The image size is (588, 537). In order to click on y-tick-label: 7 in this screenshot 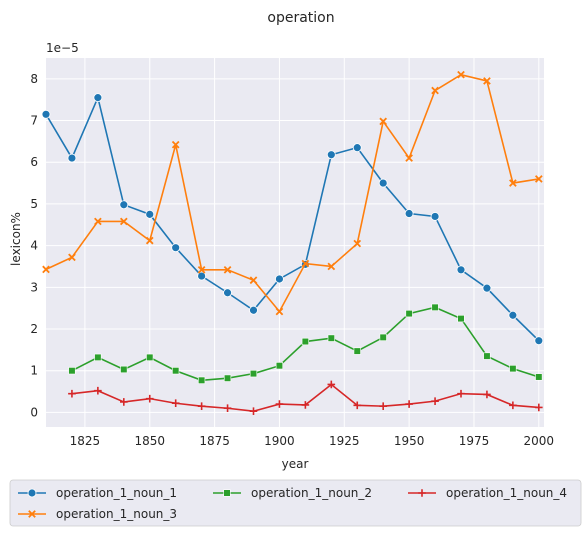, I will do `click(34, 121)`.